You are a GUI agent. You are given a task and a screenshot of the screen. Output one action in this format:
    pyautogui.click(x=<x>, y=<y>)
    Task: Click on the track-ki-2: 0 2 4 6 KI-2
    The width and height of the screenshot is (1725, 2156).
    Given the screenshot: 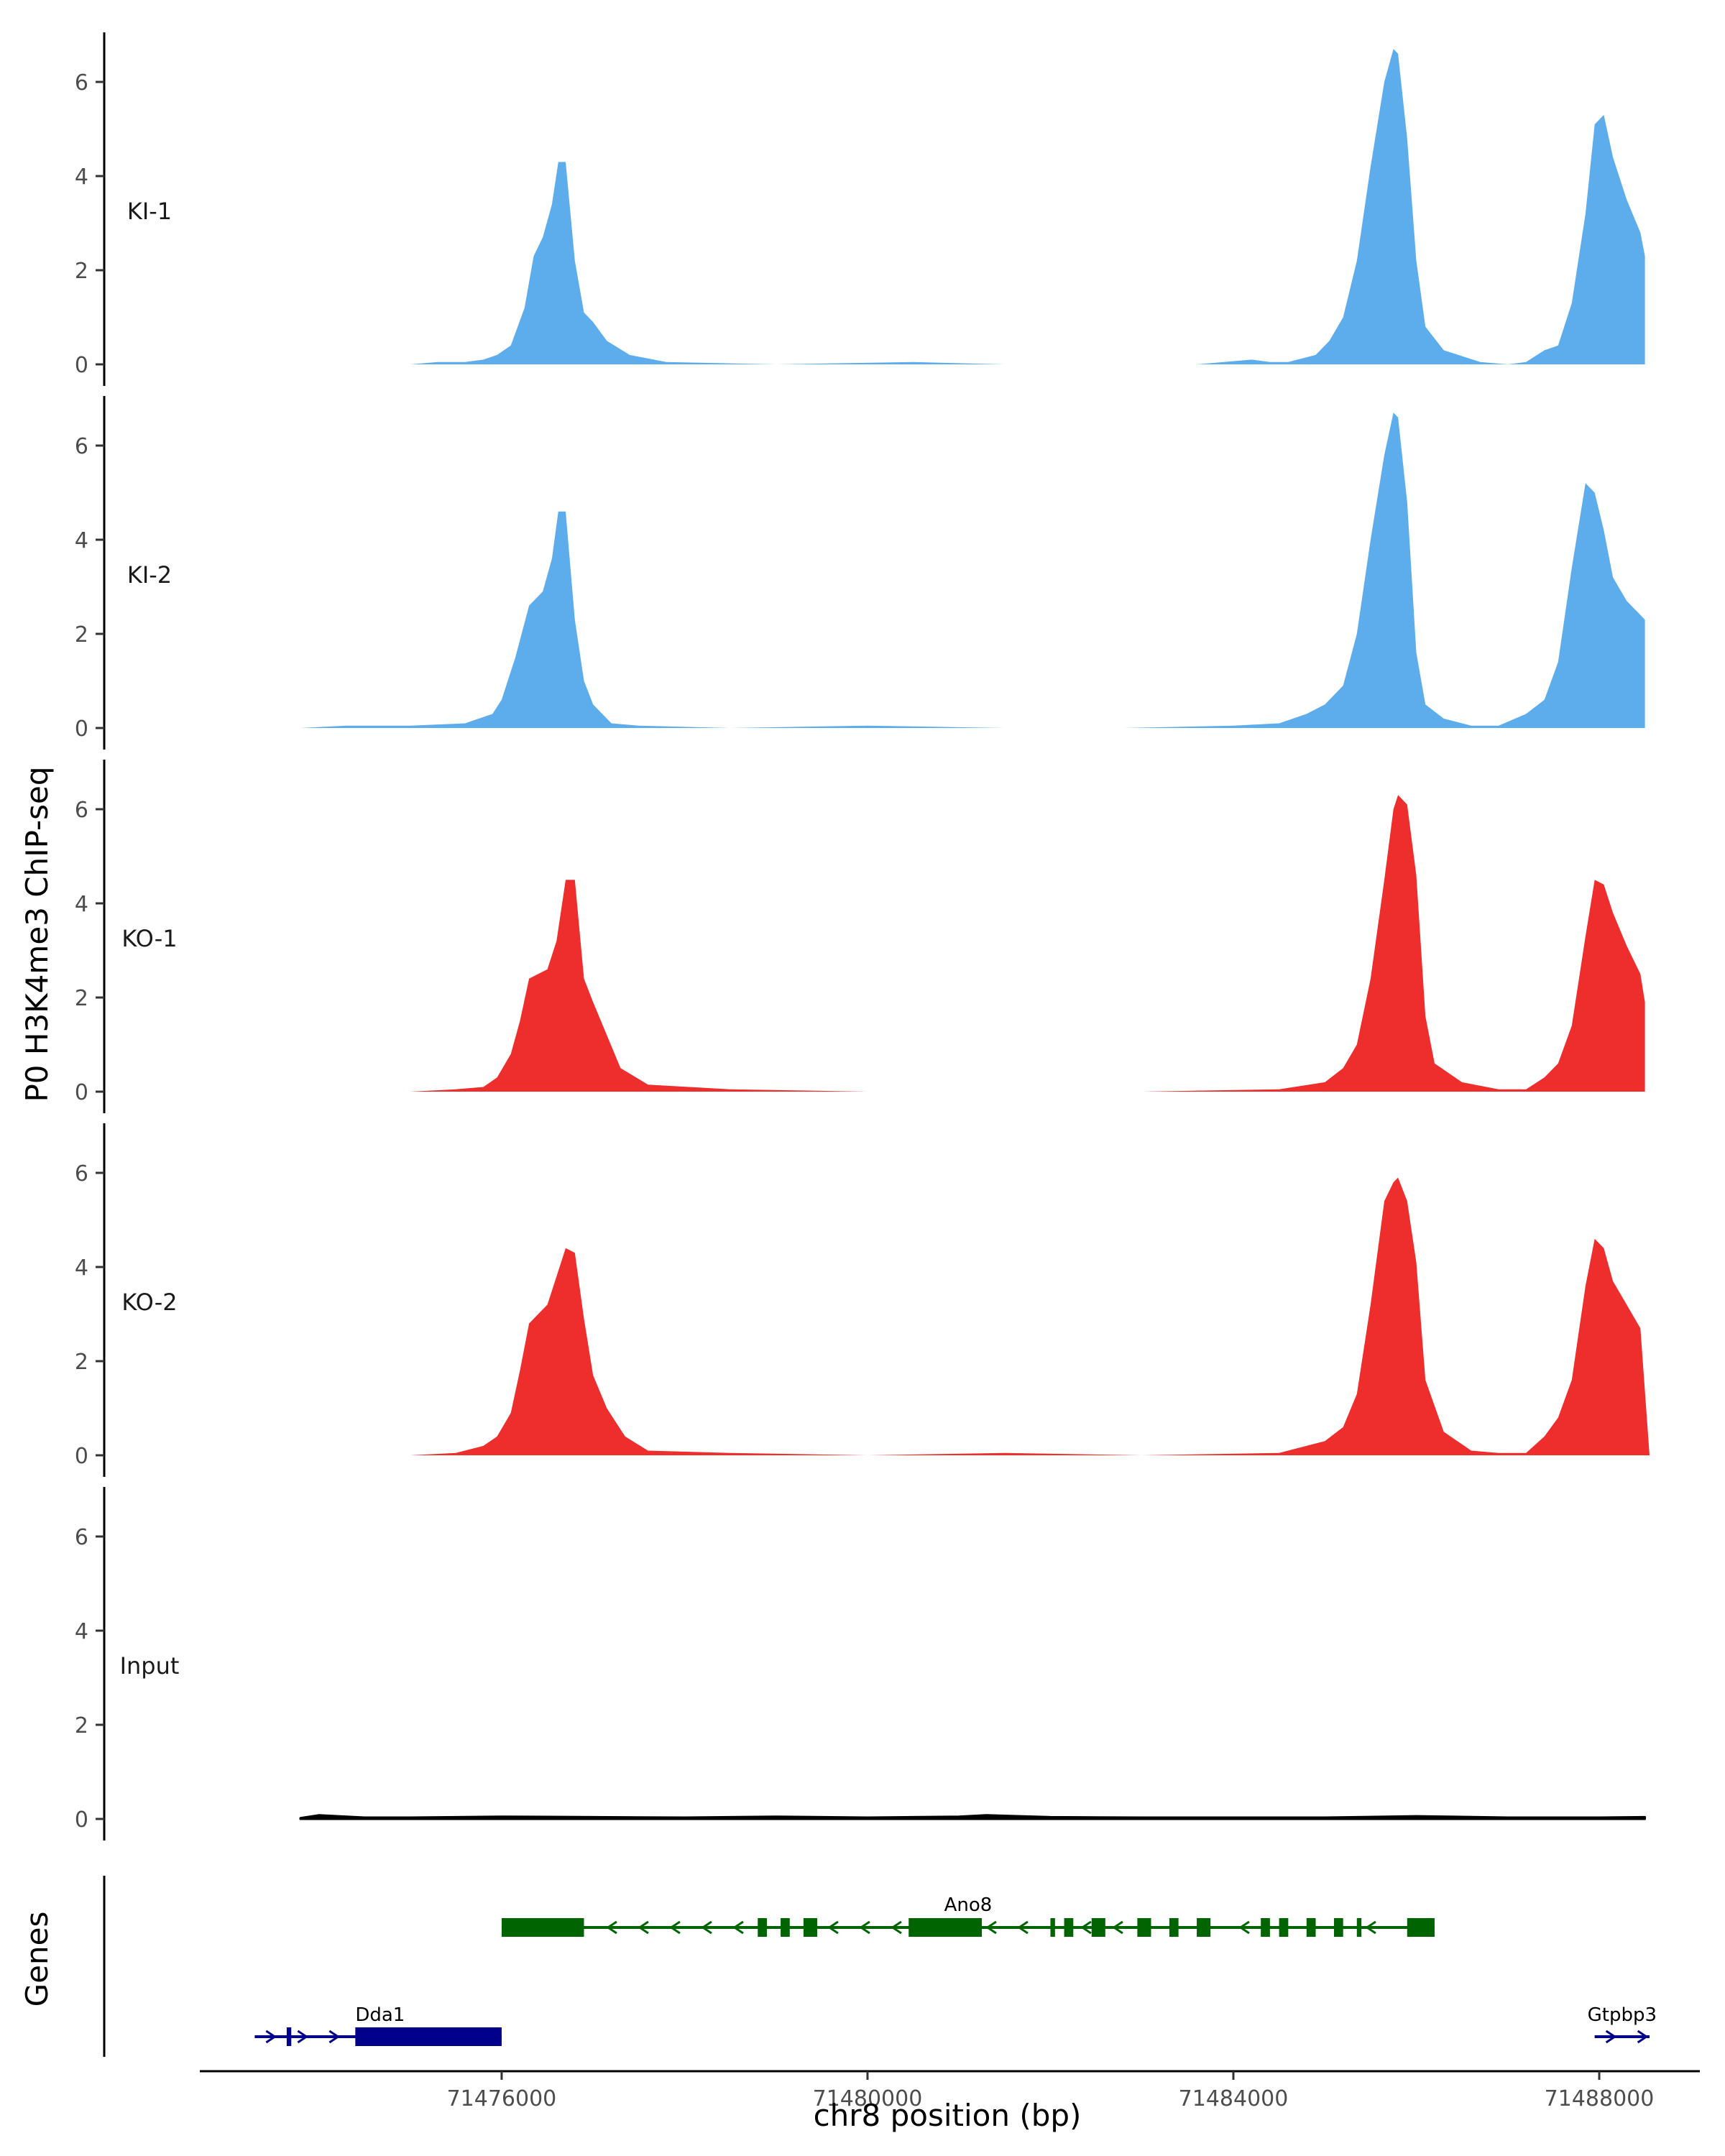 What is the action you would take?
    pyautogui.click(x=860, y=573)
    